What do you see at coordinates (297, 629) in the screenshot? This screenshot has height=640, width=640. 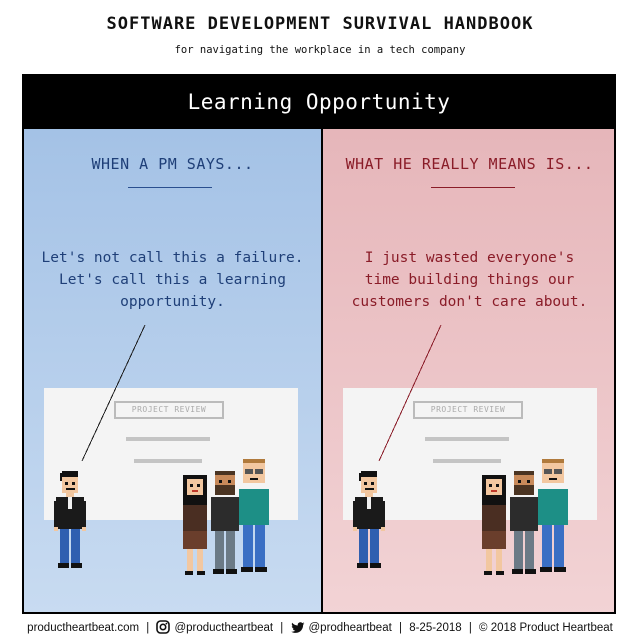 I see `twitter-icon` at bounding box center [297, 629].